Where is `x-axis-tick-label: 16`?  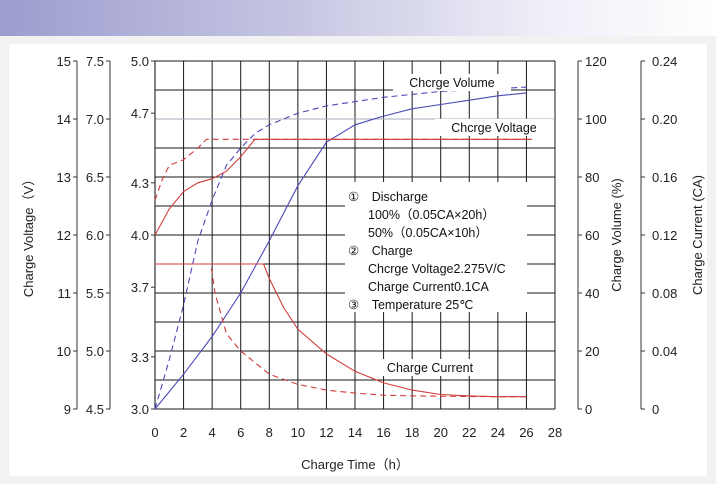 x-axis-tick-label: 16 is located at coordinates (383, 432).